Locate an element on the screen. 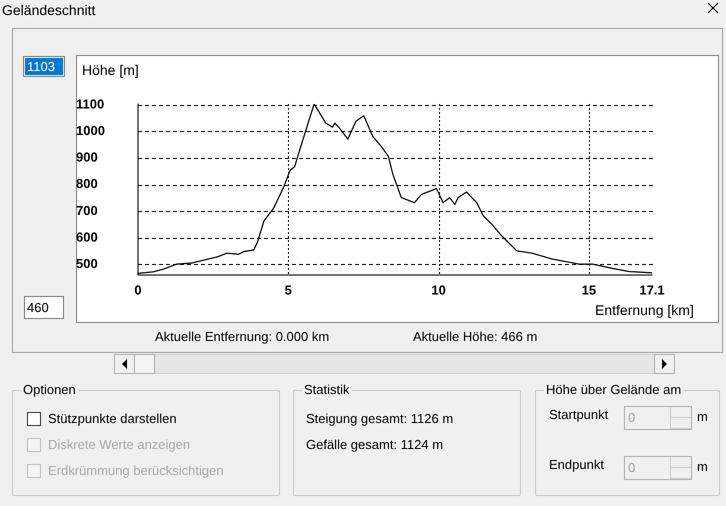 The height and width of the screenshot is (506, 726). text: Steigung gesamt: 1126 m is located at coordinates (380, 418).